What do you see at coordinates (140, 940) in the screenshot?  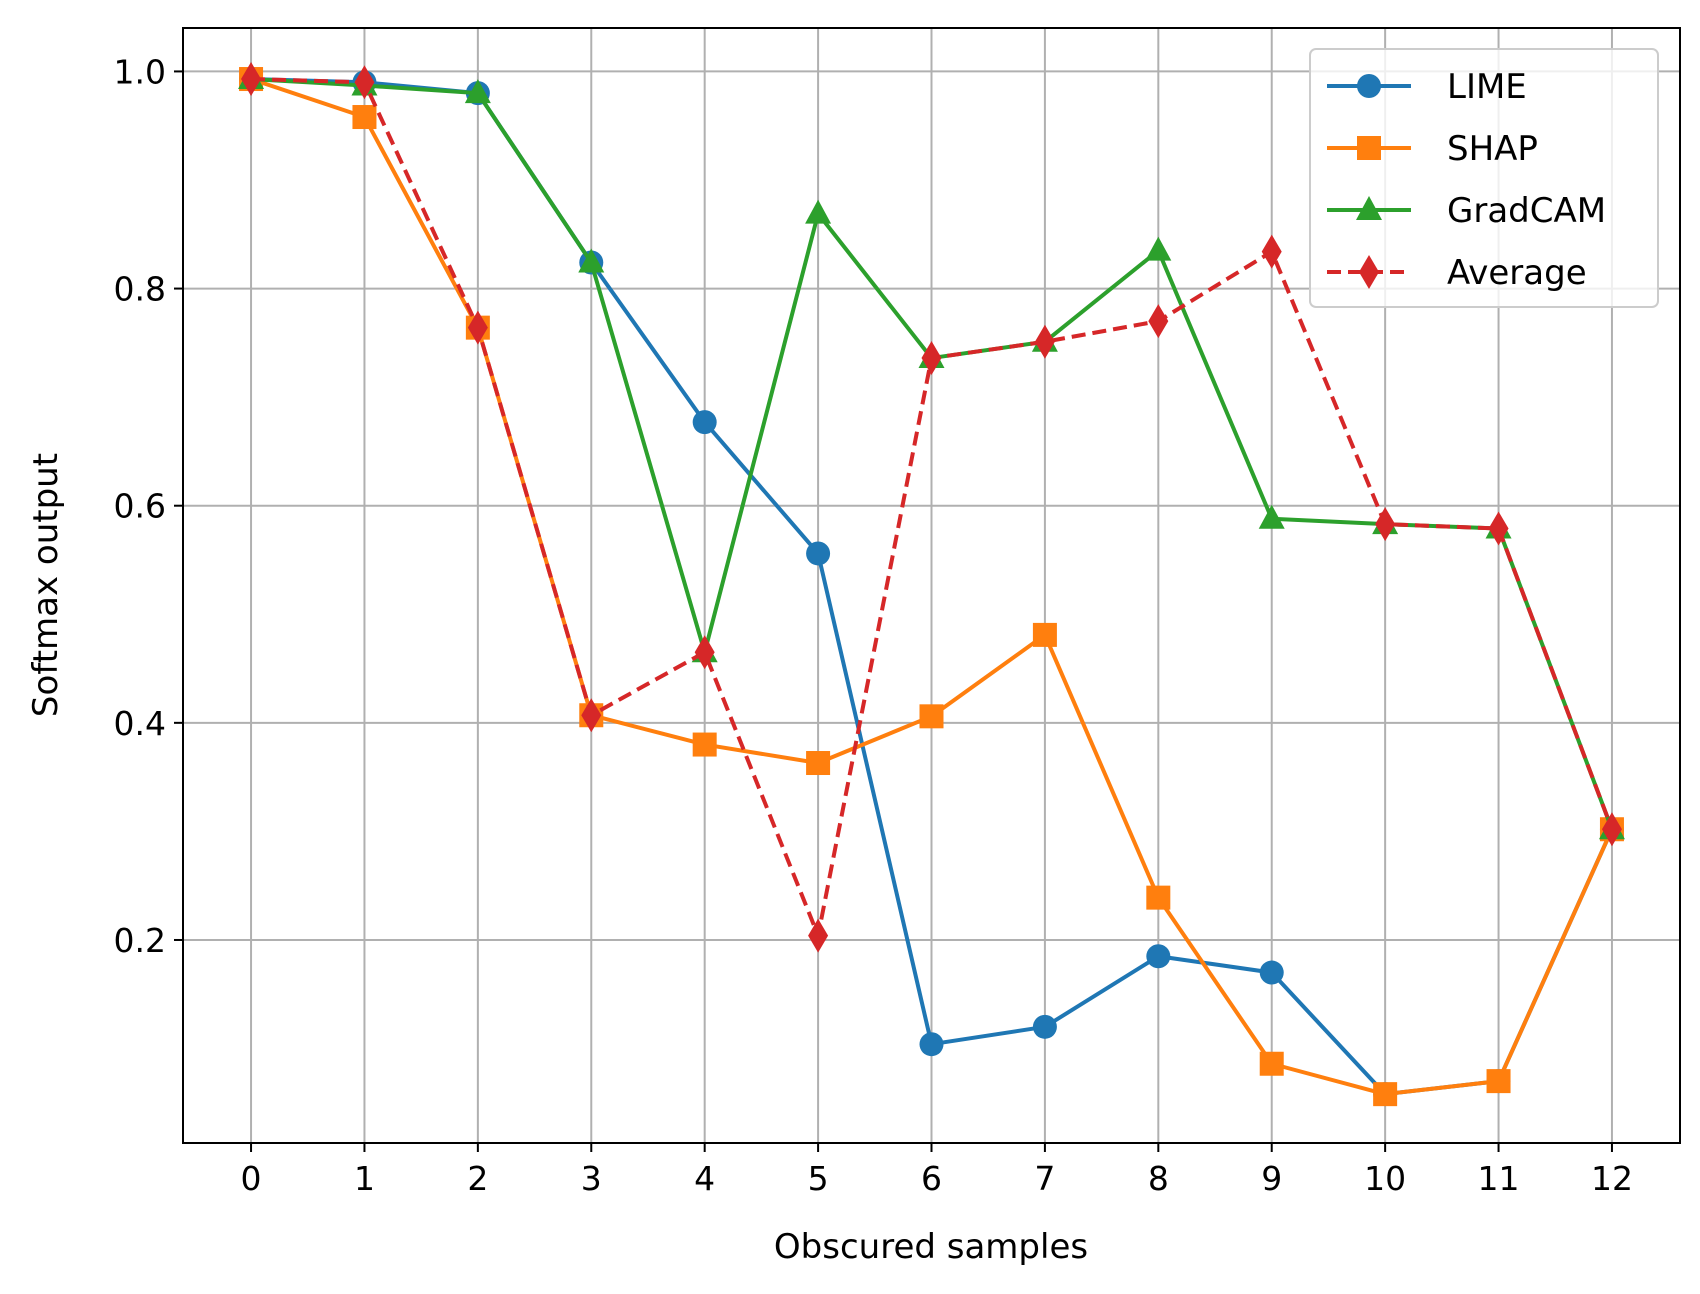 I see `y-tick-label: 0.2` at bounding box center [140, 940].